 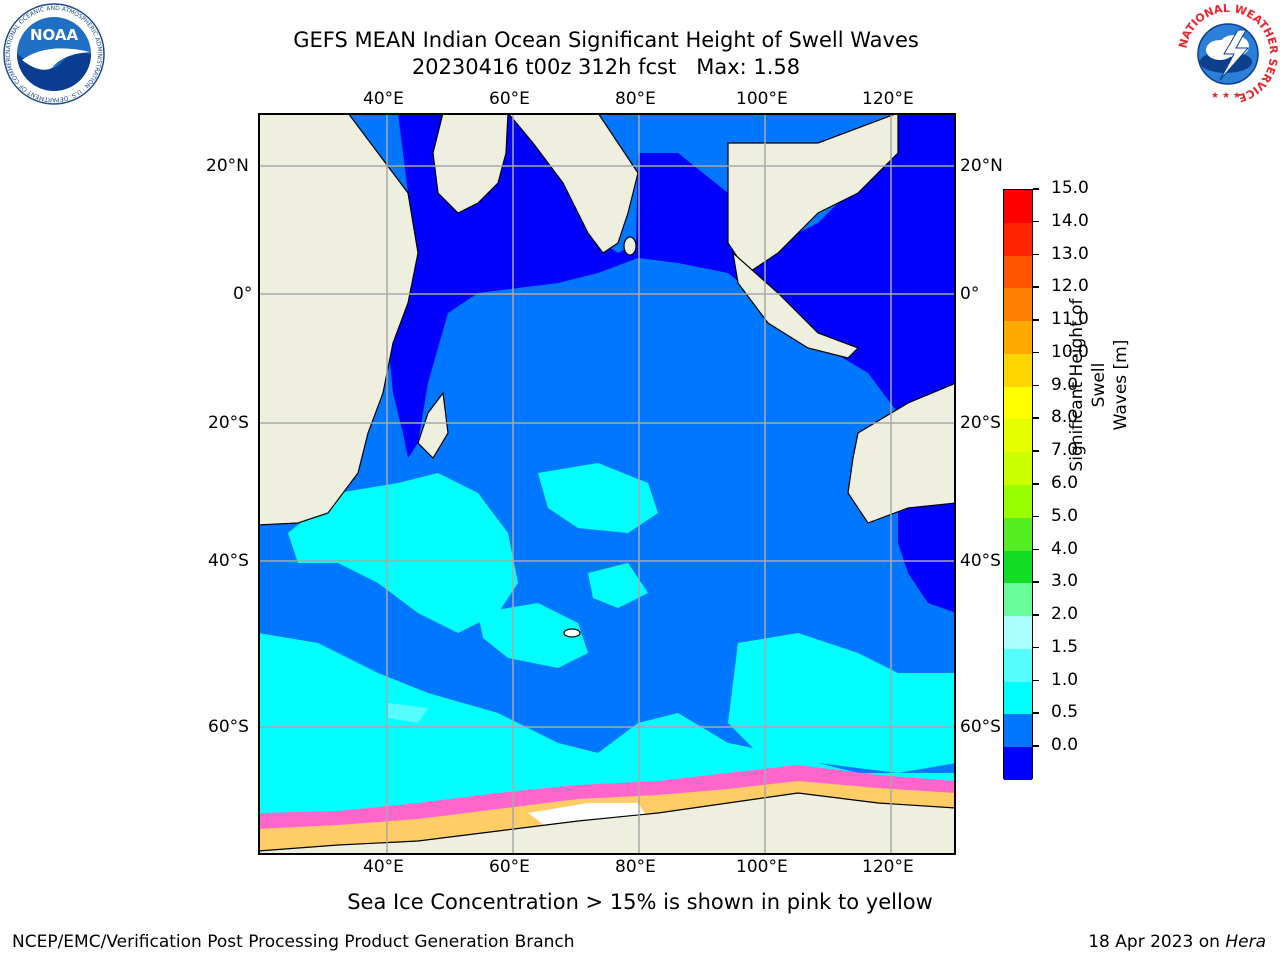 I want to click on lat-tick-left-20s: 20°S, so click(x=228, y=423).